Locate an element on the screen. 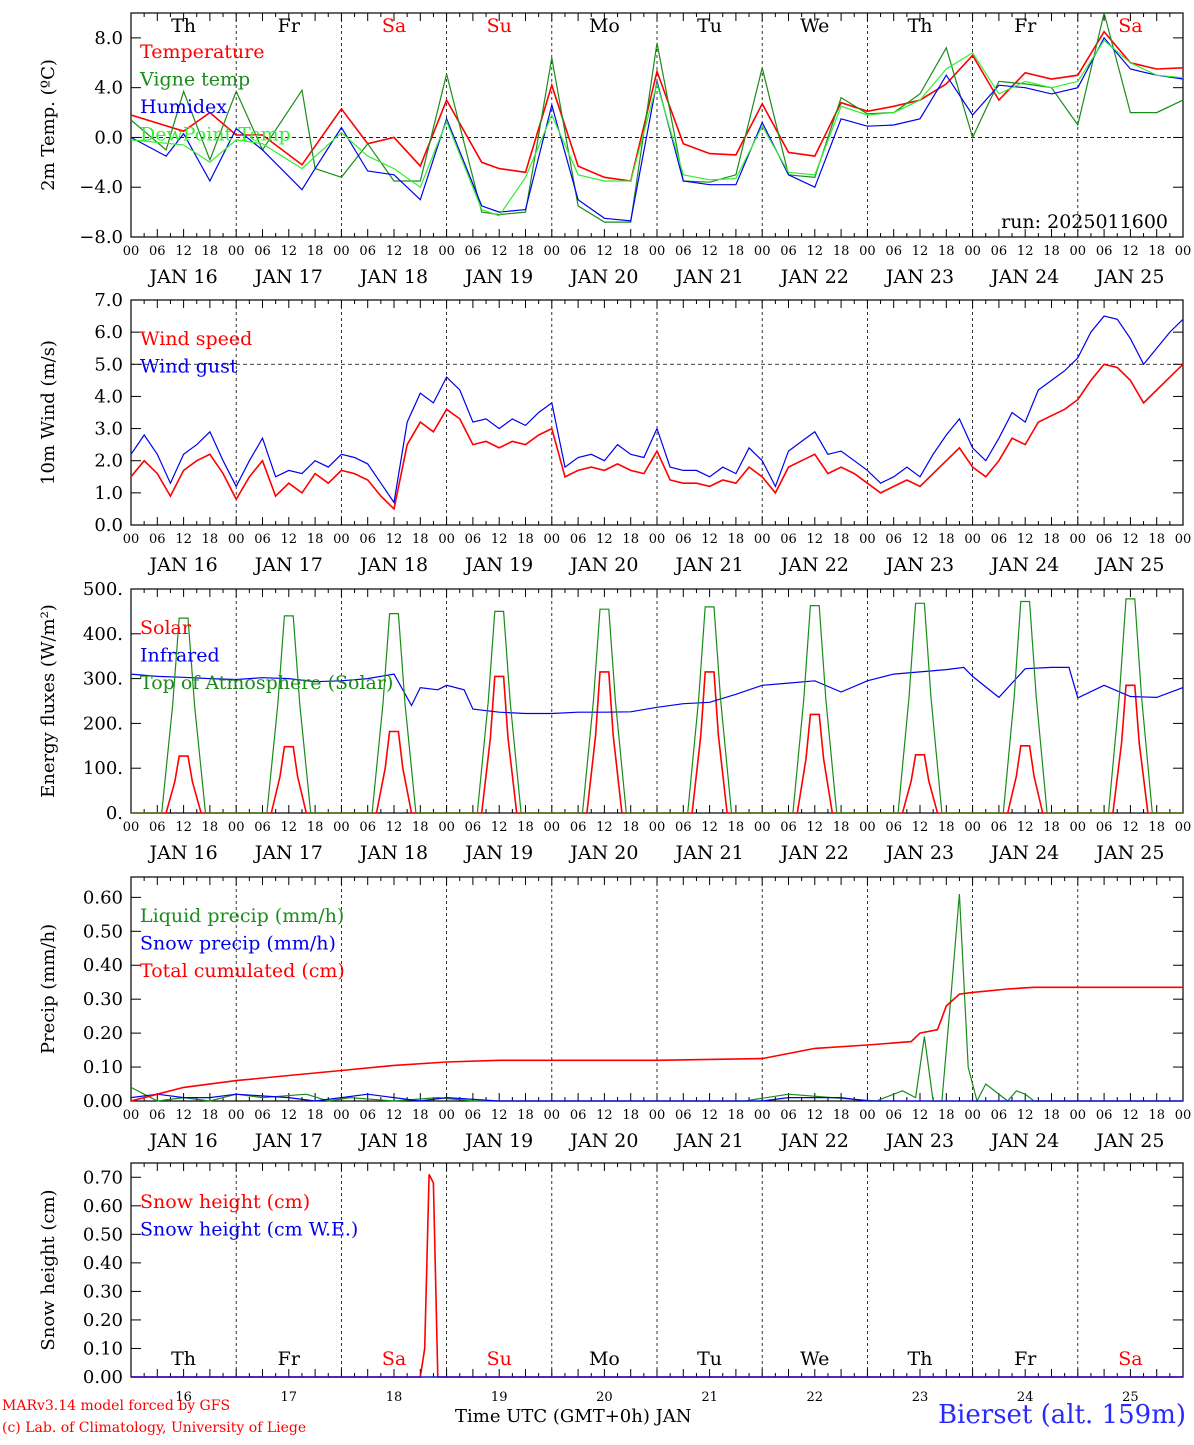  weekday-label: Mo is located at coordinates (604, 26).